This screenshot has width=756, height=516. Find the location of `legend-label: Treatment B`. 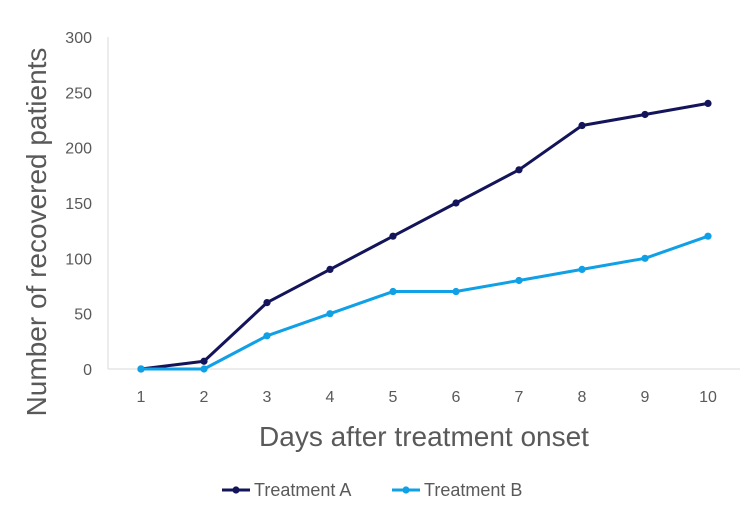

legend-label: Treatment B is located at coordinates (473, 490).